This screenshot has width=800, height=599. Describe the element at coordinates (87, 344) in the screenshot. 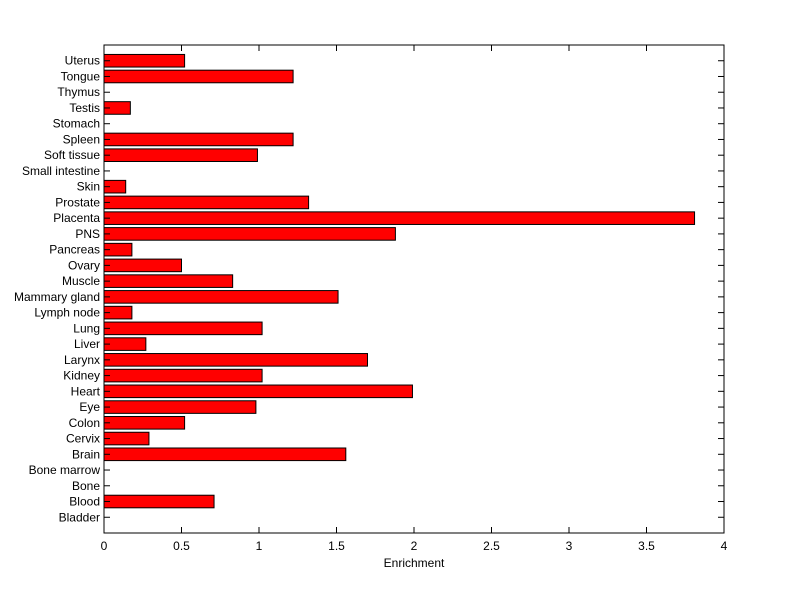

I see `y-tick-label-liver: Liver` at that location.